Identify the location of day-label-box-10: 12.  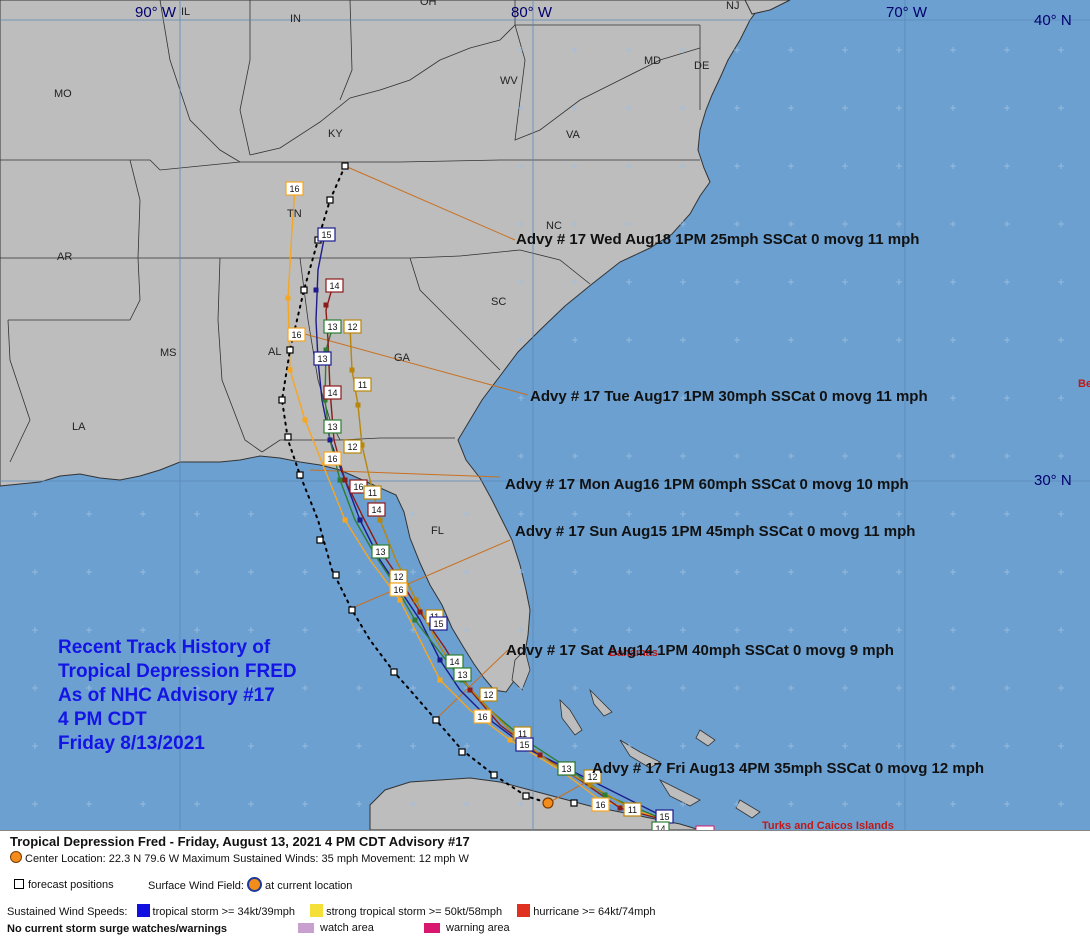
(352, 446).